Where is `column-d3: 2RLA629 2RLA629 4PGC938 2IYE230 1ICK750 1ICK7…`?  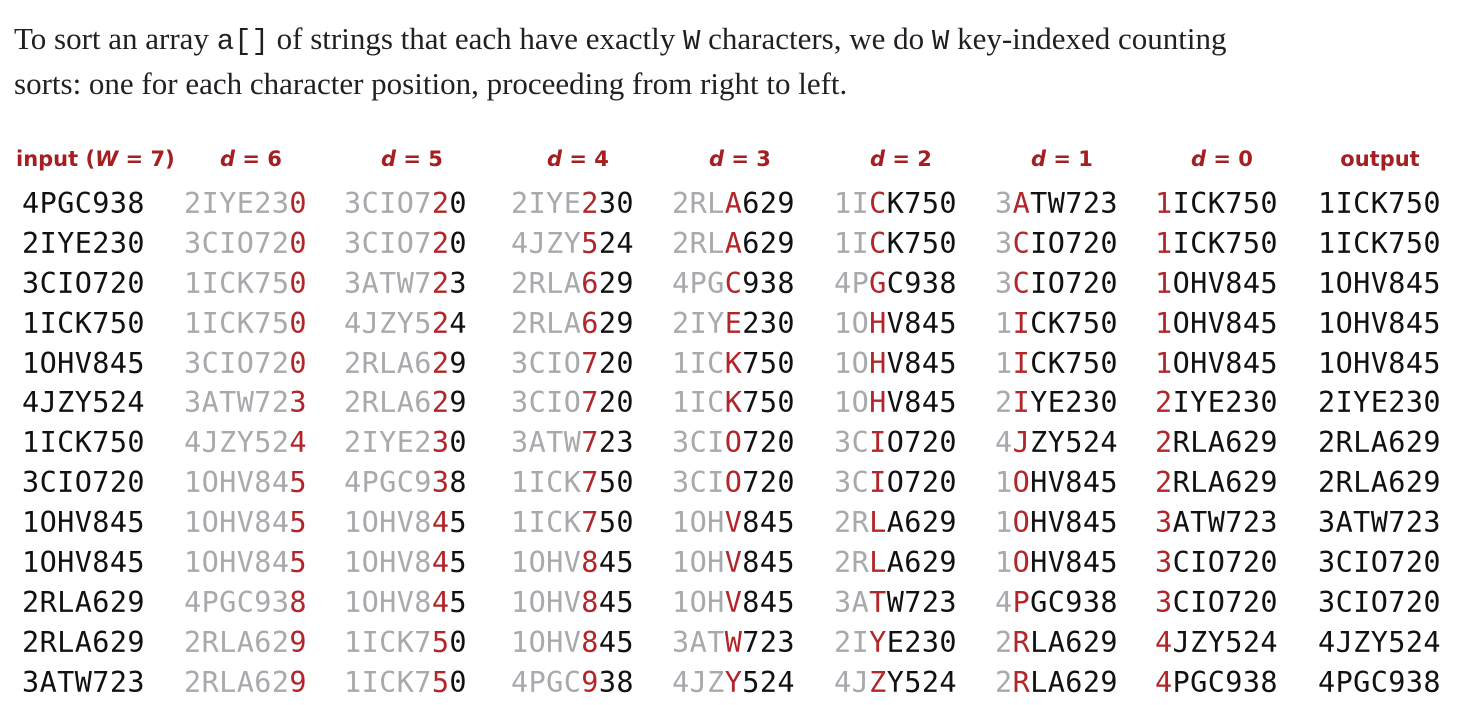 column-d3: 2RLA629 2RLA629 4PGC938 2IYE230 1ICK750 1ICK7… is located at coordinates (733, 443).